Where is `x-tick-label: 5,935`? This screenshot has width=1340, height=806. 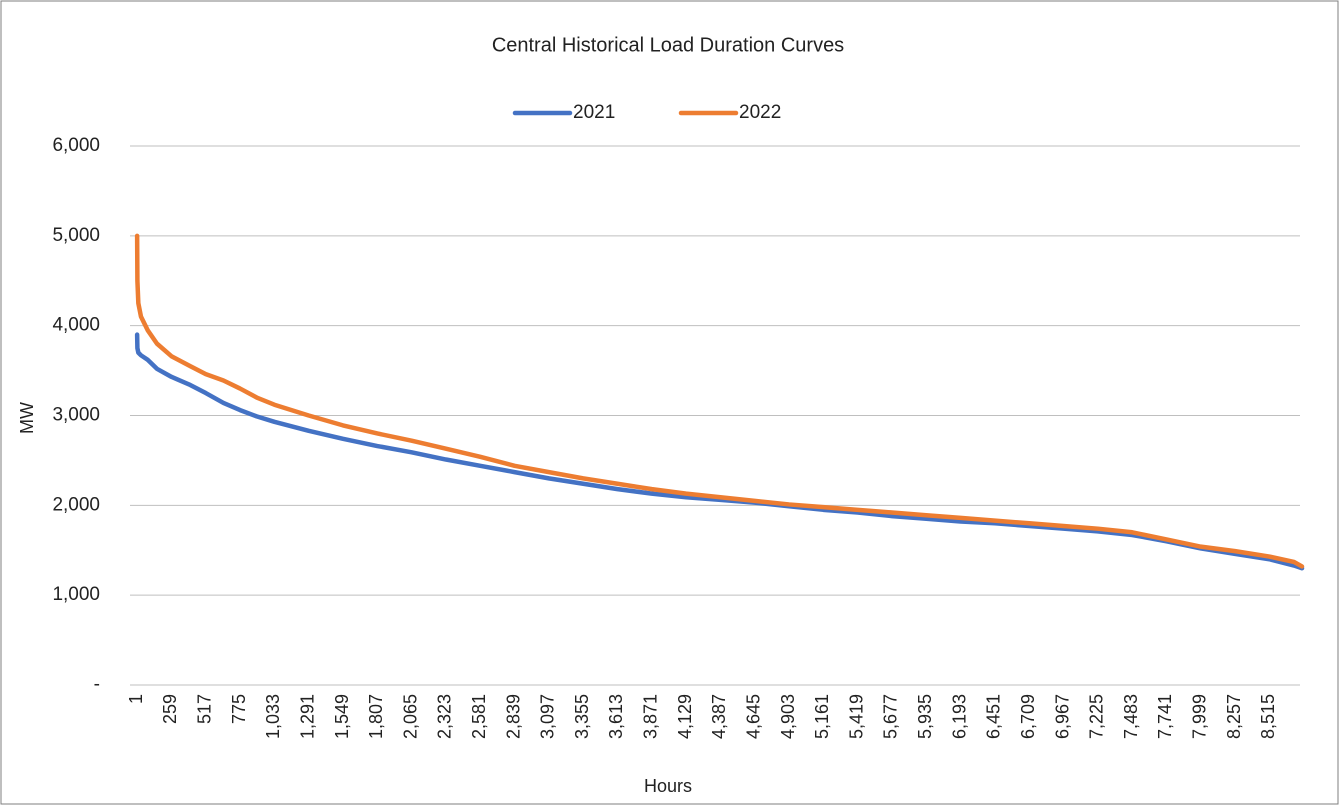 x-tick-label: 5,935 is located at coordinates (925, 716).